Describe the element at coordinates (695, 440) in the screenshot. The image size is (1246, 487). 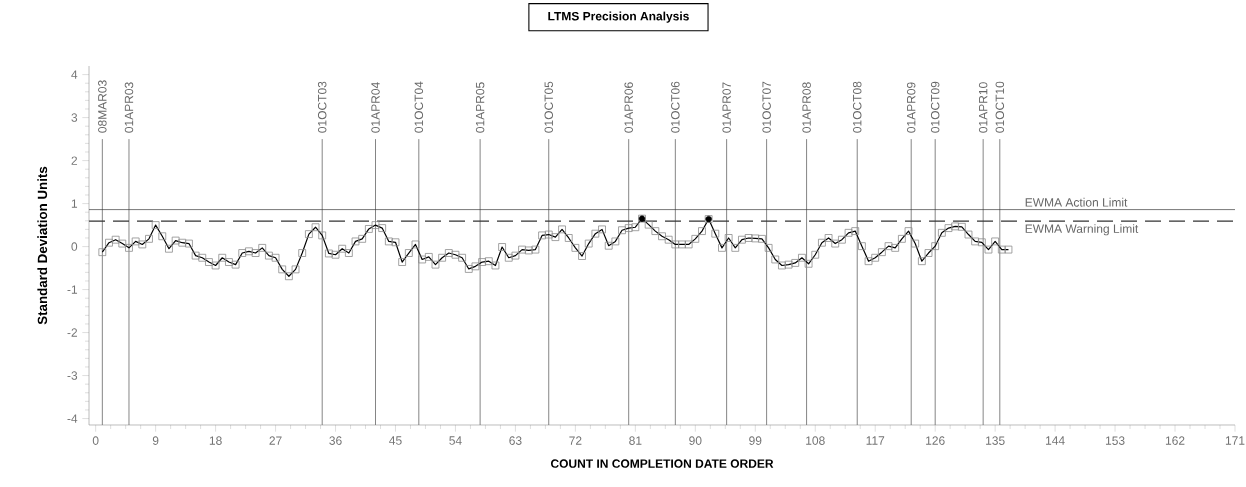
I see `x-tick-label: 90` at that location.